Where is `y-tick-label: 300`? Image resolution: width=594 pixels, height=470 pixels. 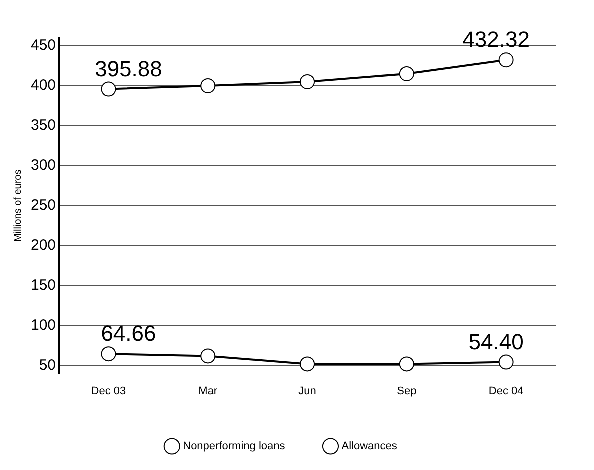
y-tick-label: 300 is located at coordinates (43, 165).